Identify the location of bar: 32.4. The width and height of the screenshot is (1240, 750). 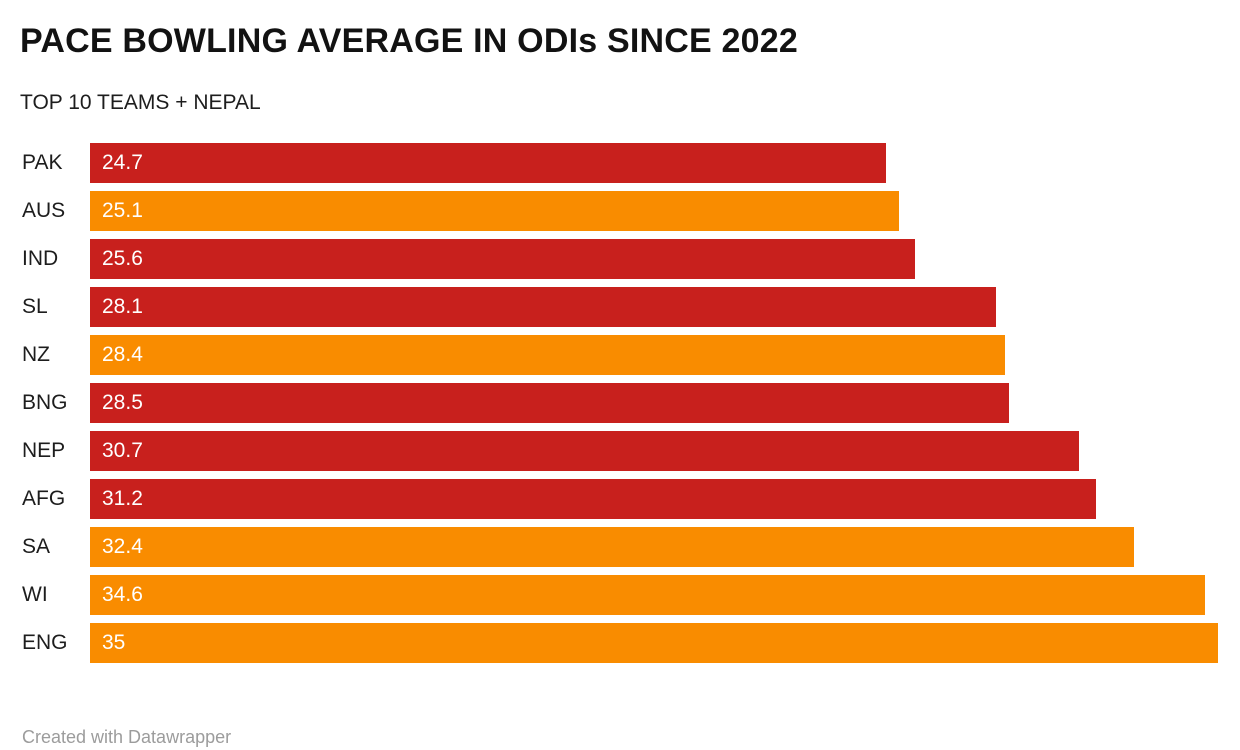
(612, 547).